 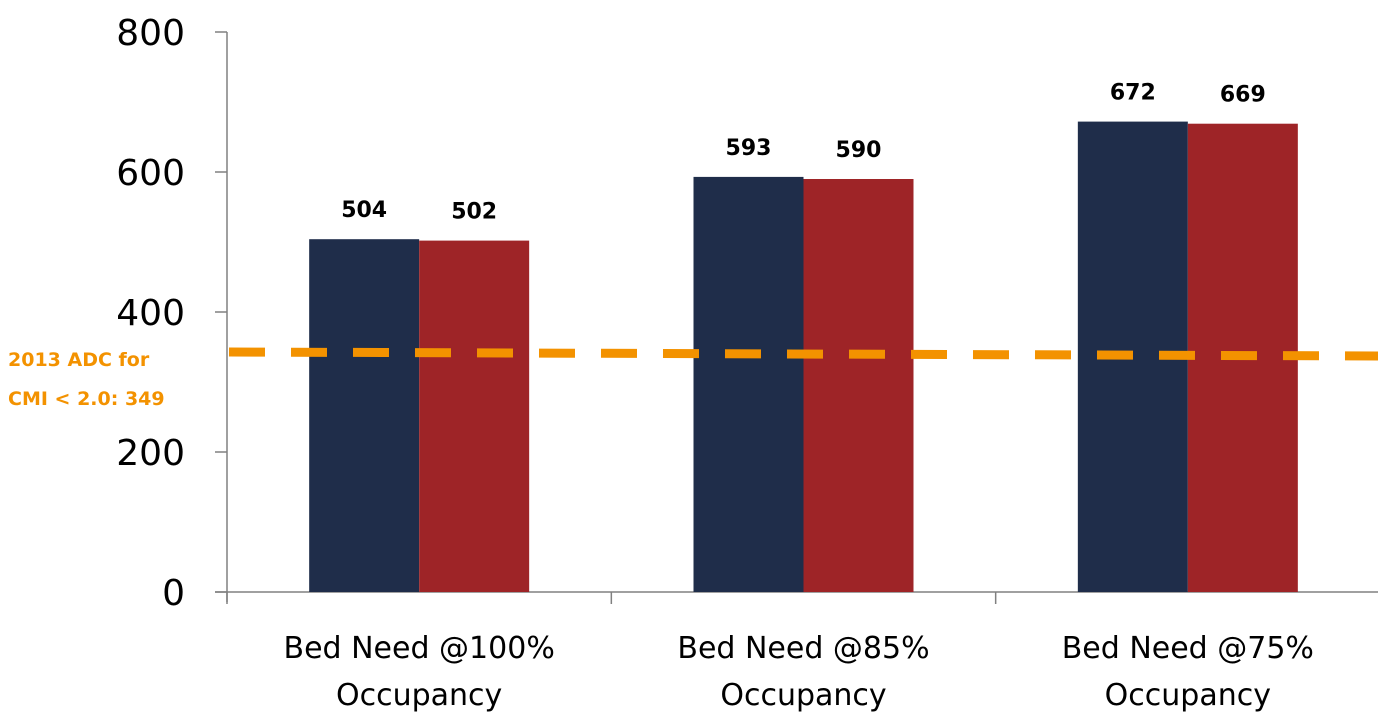 I want to click on x-category-label: Bed Need @85%, so click(x=803, y=648).